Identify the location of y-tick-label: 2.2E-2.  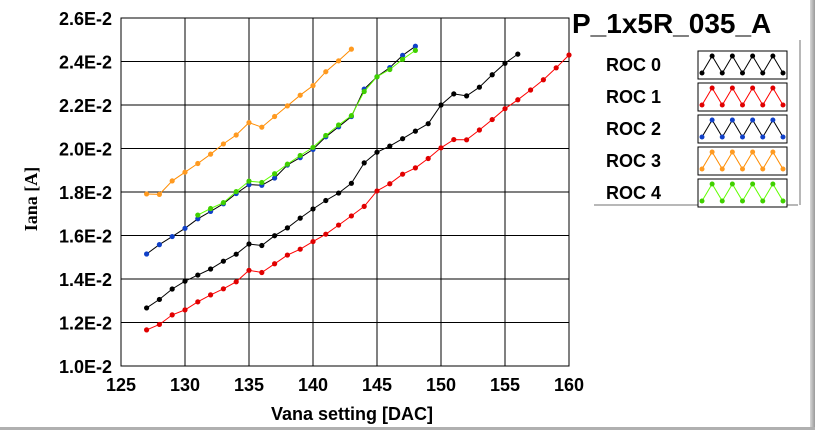
(85, 106).